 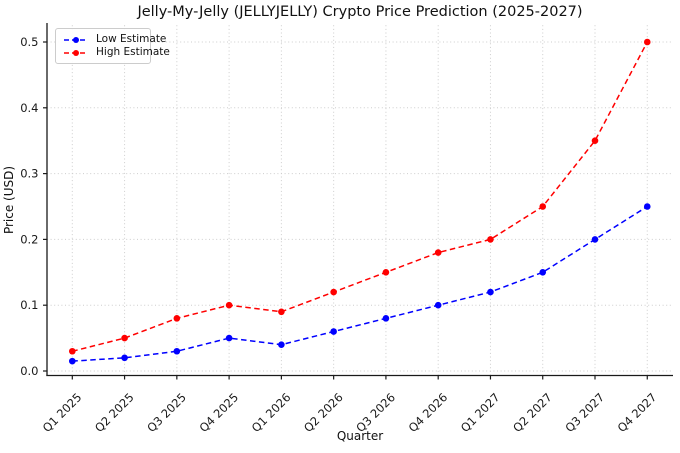 I want to click on legend: Low Estimate High Estimate, so click(x=112, y=46).